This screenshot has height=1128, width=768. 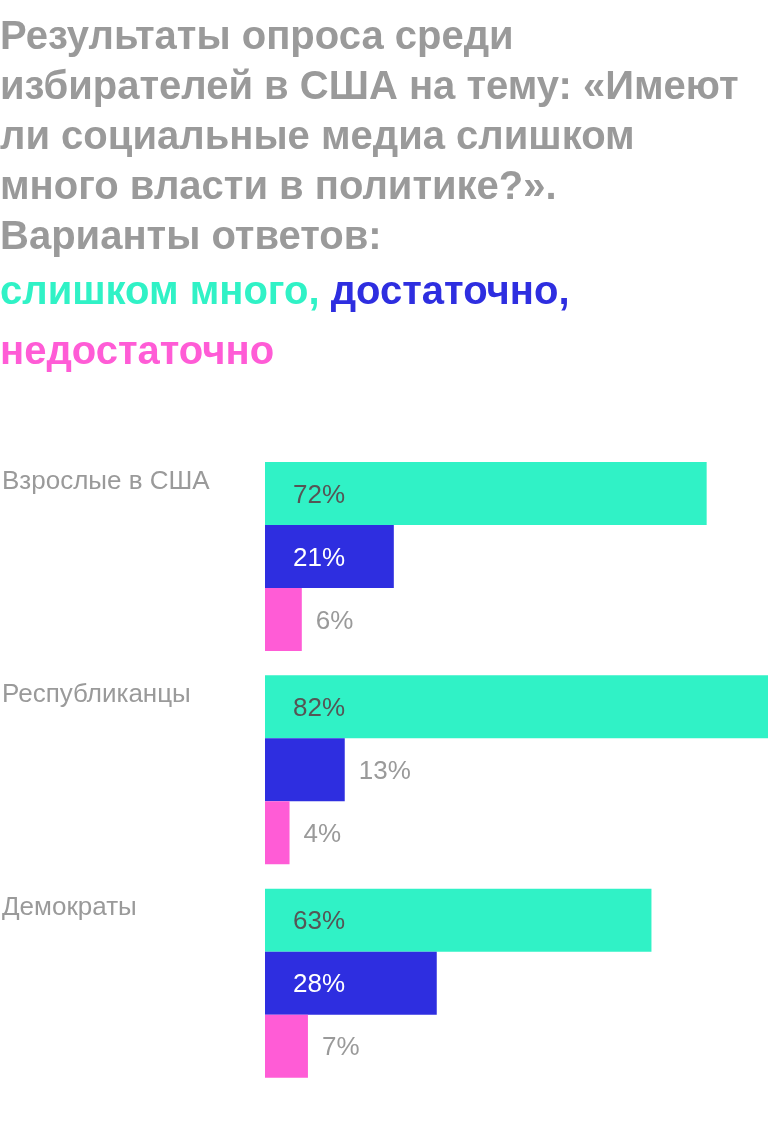 I want to click on data-label: 21%, so click(x=319, y=556).